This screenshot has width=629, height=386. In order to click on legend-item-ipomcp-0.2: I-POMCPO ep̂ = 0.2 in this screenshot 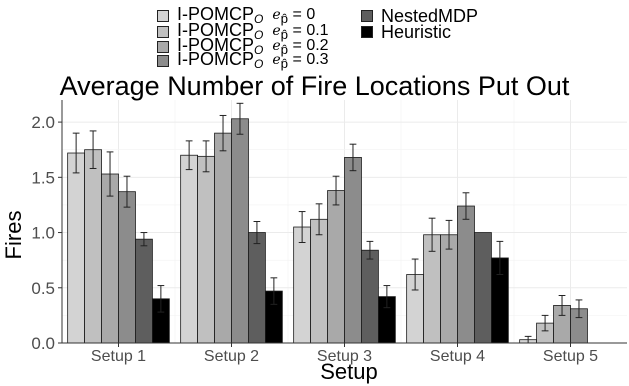, I will do `click(243, 46)`.